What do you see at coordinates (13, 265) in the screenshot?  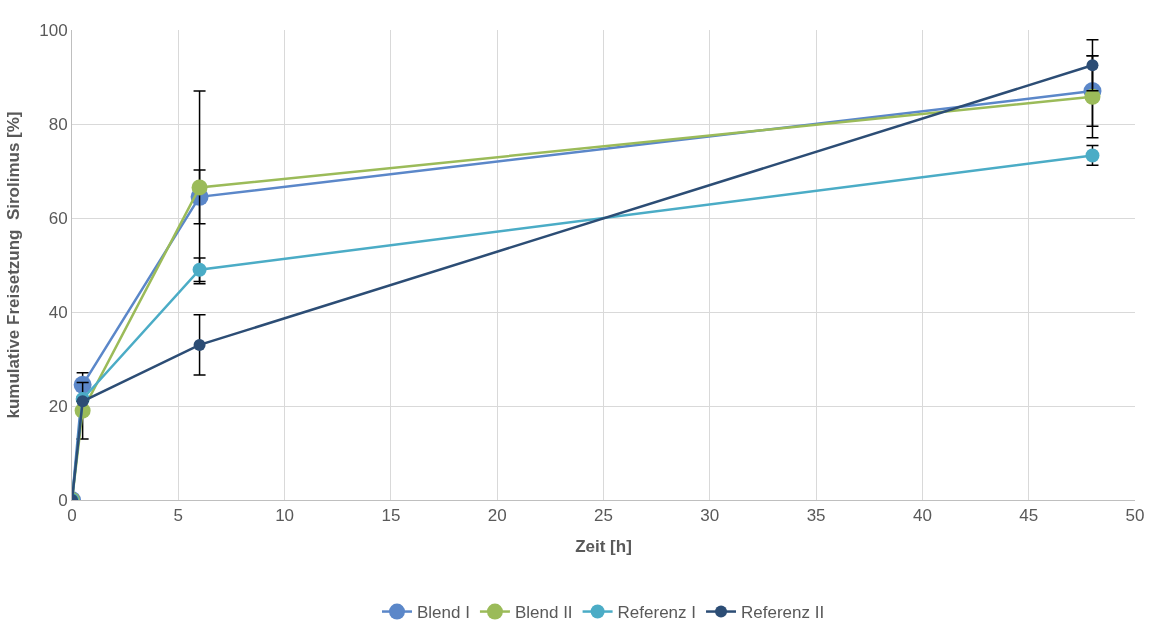 I see `y-axis-title: kumulative Freisetzung Sirolimus [%]` at bounding box center [13, 265].